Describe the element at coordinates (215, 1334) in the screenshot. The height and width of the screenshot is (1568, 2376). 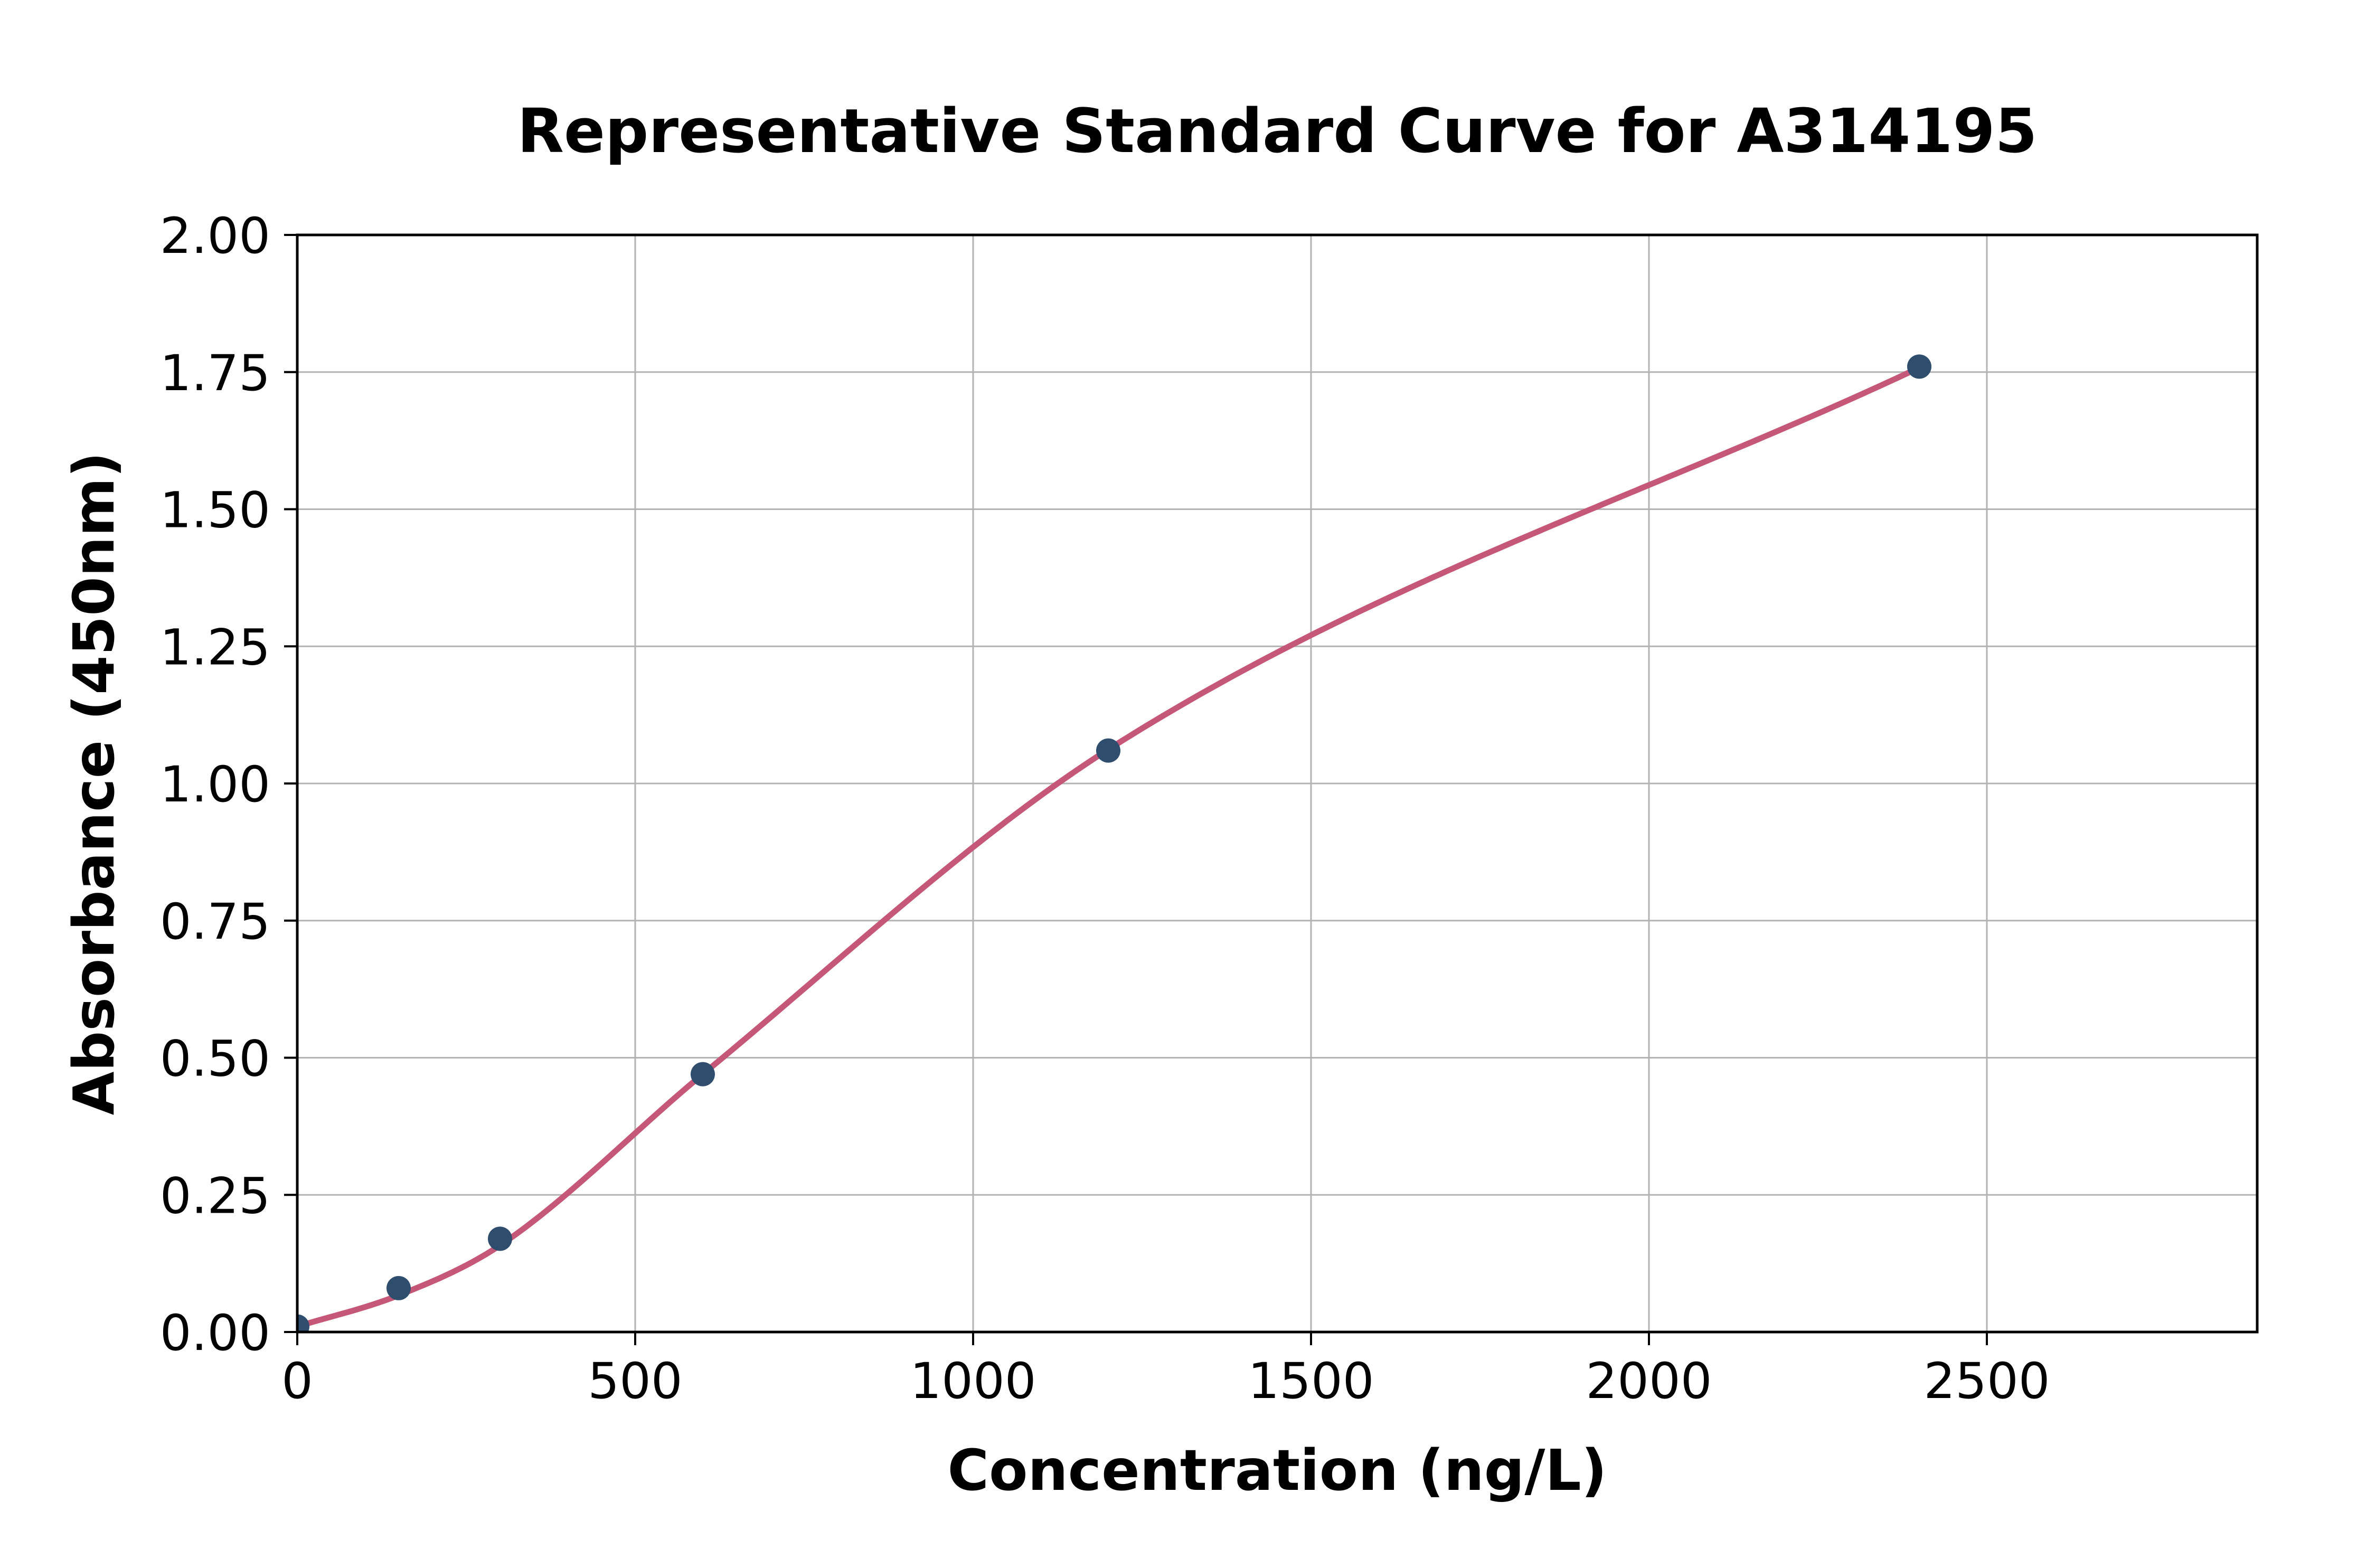
I see `y-tick-label-0: 0.00` at that location.